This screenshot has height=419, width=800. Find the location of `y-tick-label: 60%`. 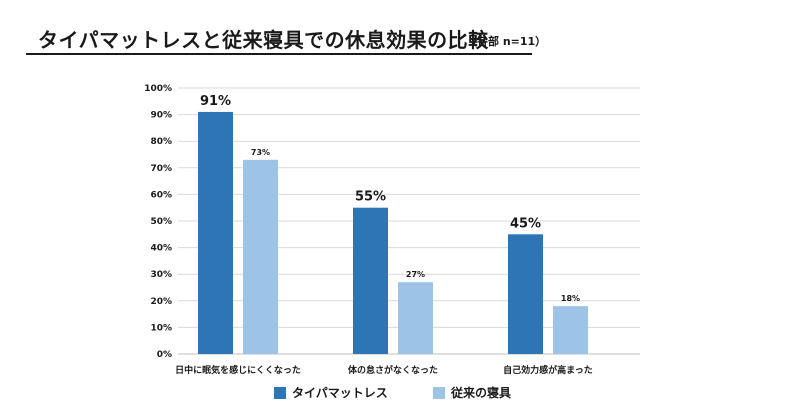

y-tick-label: 60% is located at coordinates (161, 195).